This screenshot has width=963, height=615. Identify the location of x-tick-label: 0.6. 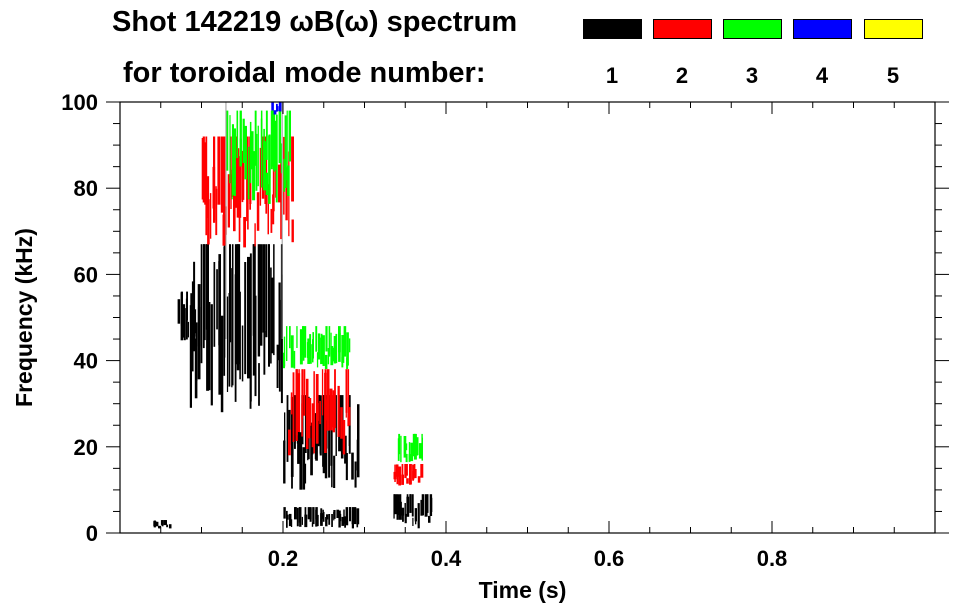
(609, 558).